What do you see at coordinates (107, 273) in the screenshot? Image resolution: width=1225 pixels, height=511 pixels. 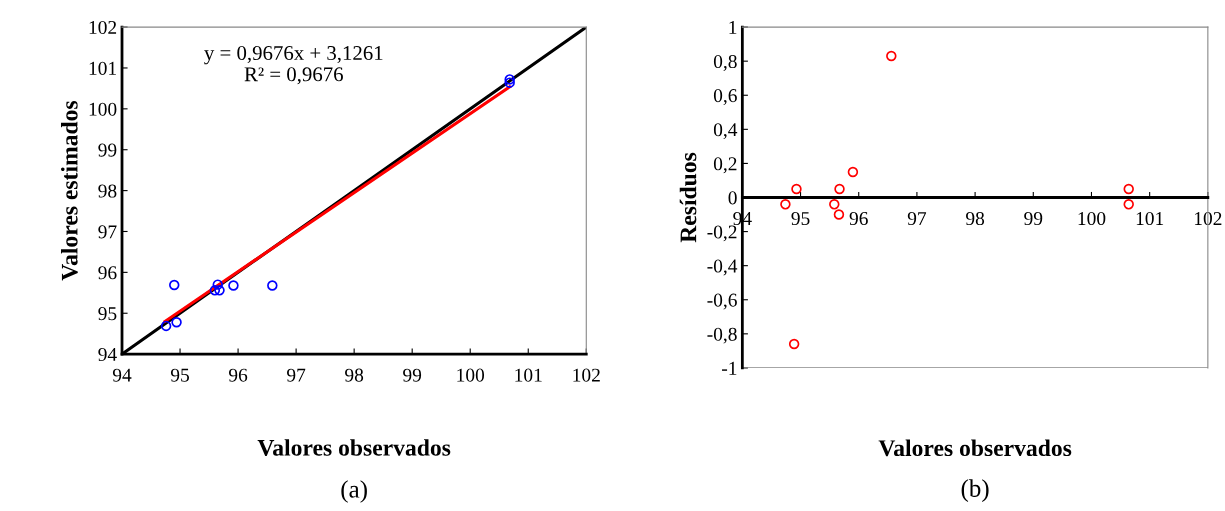 I see `y-tick-label: 96` at bounding box center [107, 273].